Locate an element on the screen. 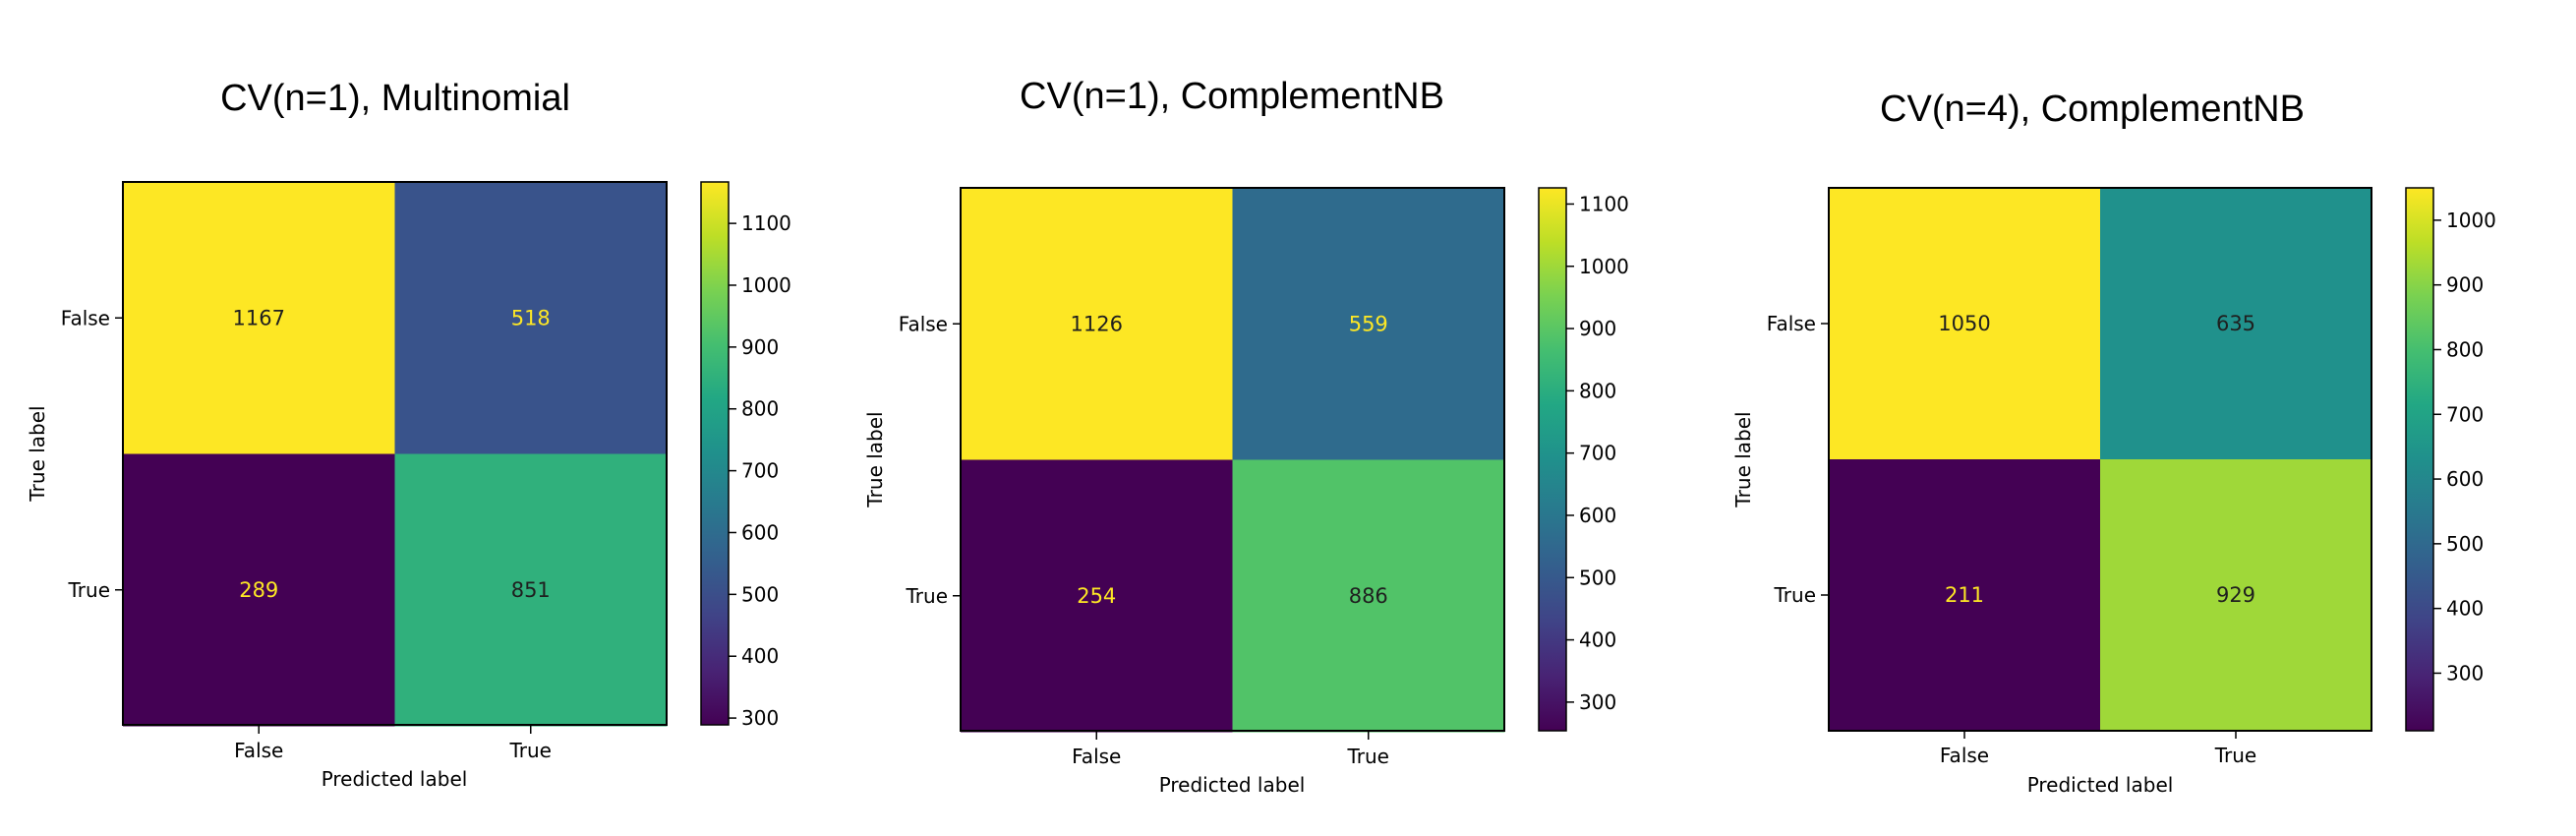 This screenshot has height=836, width=2576. cell-value-label: 886 is located at coordinates (1368, 596).